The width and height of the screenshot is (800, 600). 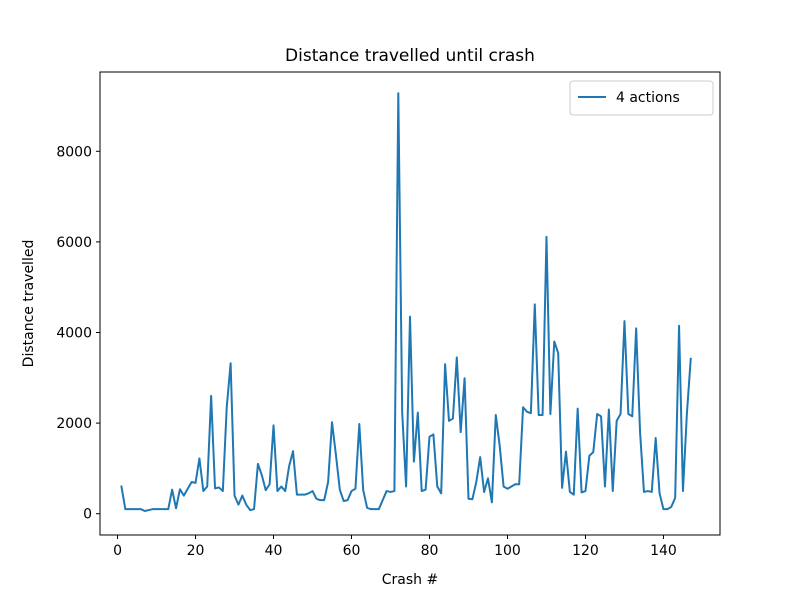 I want to click on x-tick-label-60: 60, so click(x=352, y=551).